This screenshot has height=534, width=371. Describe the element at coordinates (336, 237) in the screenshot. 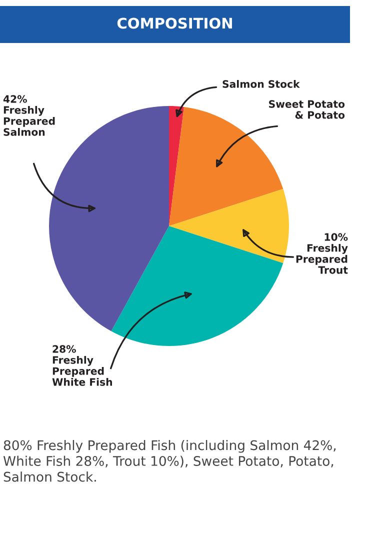

I see `data-label: 10%` at that location.